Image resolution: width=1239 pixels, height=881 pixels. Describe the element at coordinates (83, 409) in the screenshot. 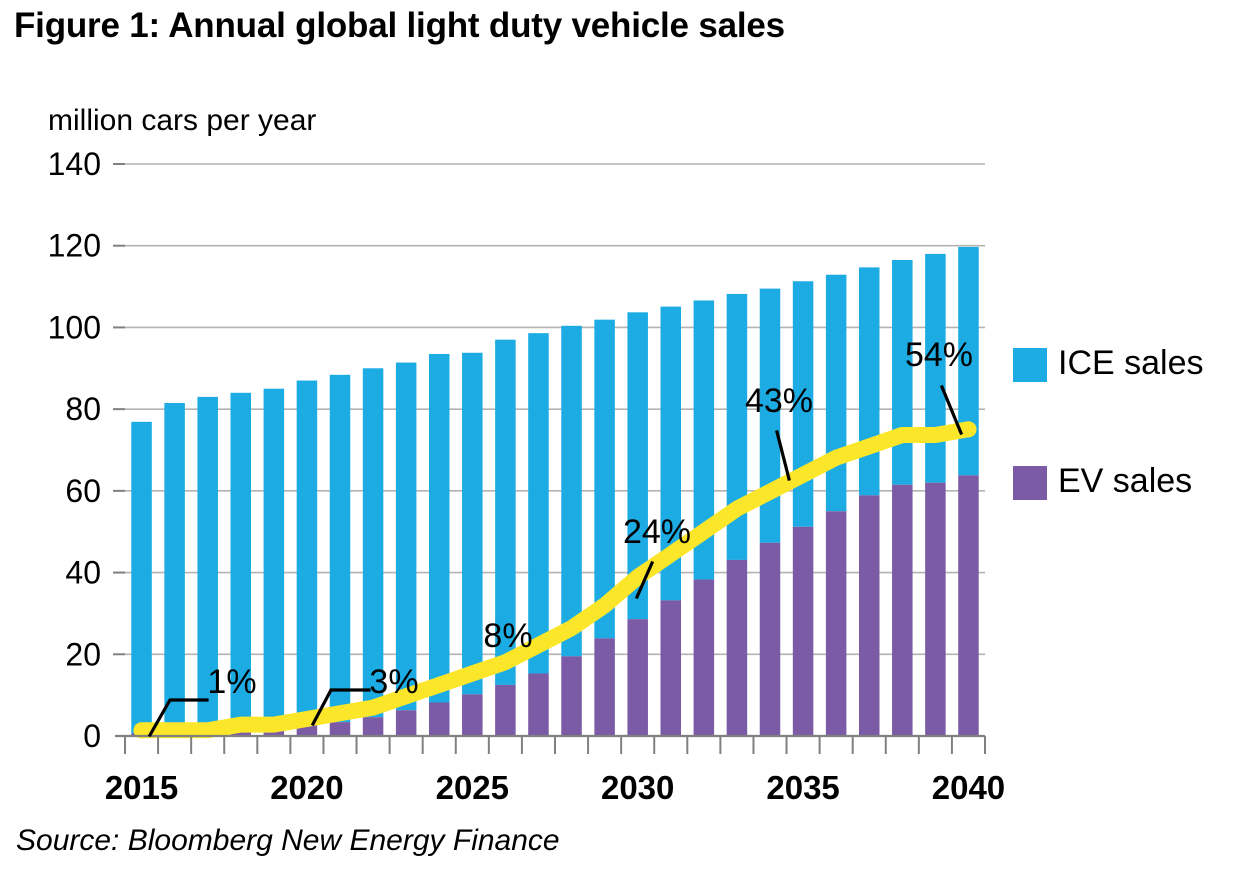

I see `y-tick-label: 80` at that location.